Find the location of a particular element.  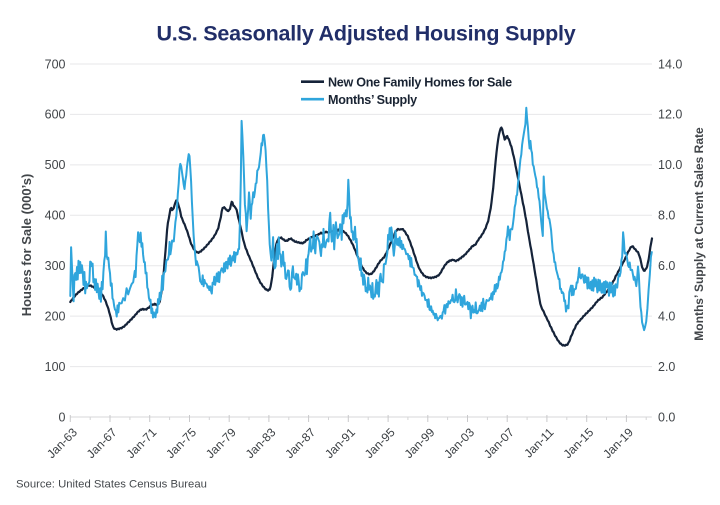

svg-text: 500 is located at coordinates (55, 165).